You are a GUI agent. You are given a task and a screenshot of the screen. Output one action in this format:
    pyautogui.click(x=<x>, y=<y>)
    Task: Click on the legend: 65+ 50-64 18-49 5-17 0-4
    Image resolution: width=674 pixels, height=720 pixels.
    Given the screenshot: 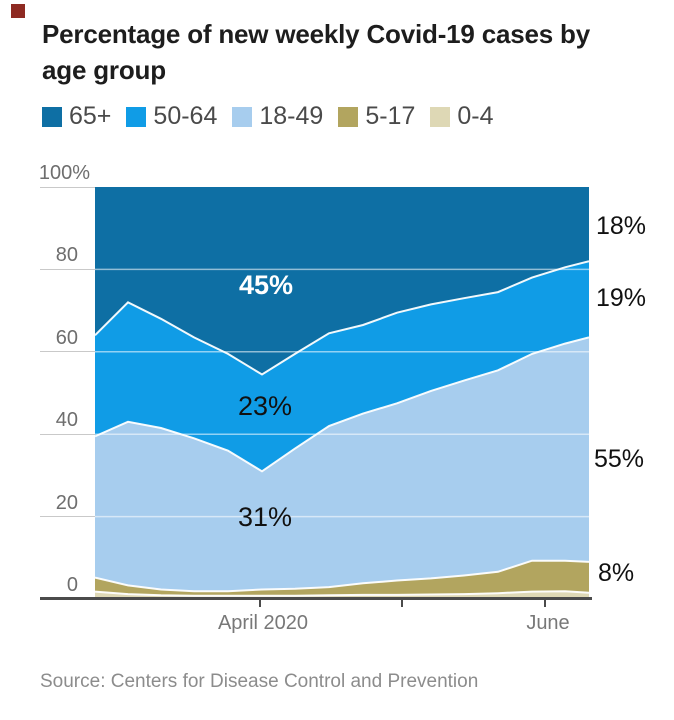 What is the action you would take?
    pyautogui.click(x=268, y=116)
    